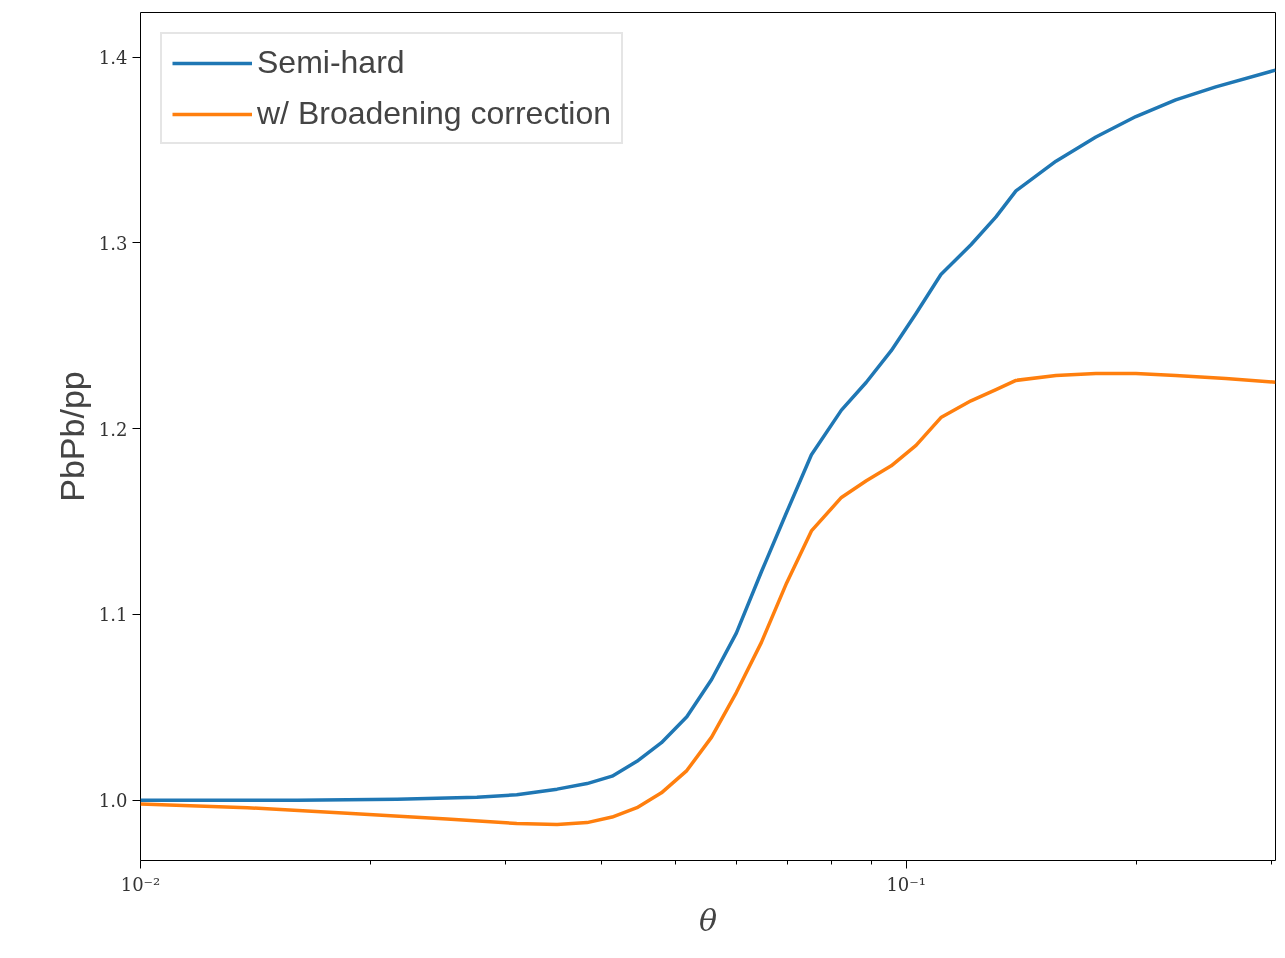 The width and height of the screenshot is (1285, 958). What do you see at coordinates (113, 429) in the screenshot?
I see `y-tick-label: 1.2` at bounding box center [113, 429].